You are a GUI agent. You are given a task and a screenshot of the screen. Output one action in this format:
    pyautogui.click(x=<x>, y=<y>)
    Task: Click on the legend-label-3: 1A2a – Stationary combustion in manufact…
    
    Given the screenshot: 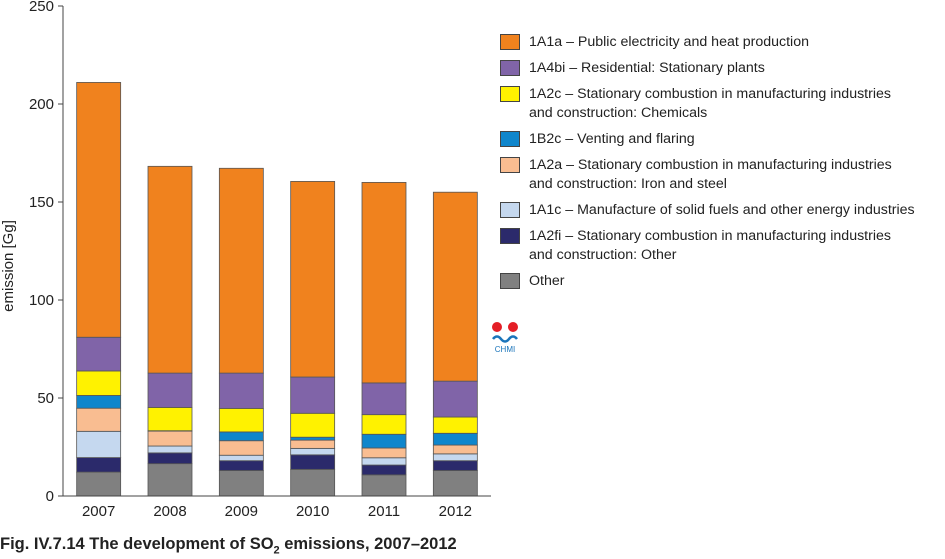 What is the action you would take?
    pyautogui.click(x=710, y=174)
    